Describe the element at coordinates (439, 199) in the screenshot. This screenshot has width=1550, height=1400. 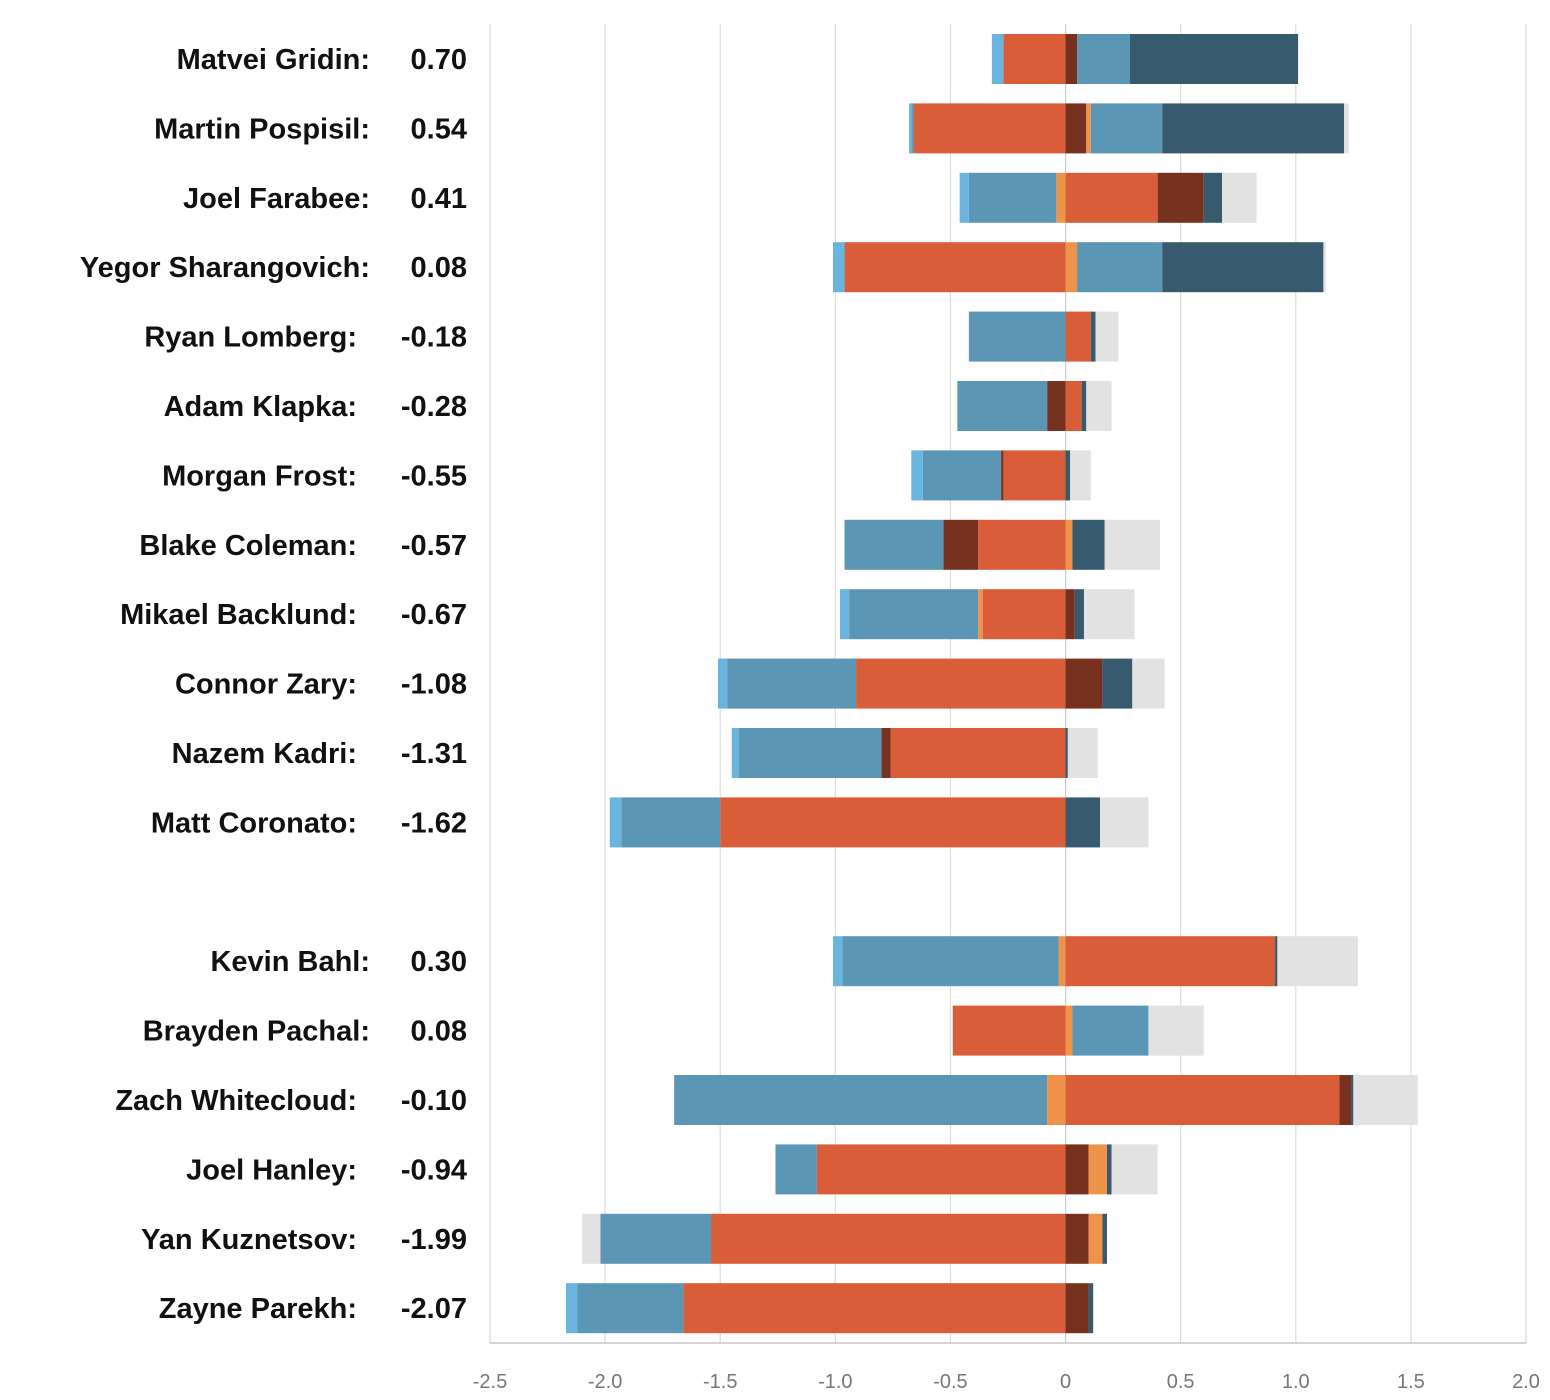
I see `player-value: 0.41` at that location.